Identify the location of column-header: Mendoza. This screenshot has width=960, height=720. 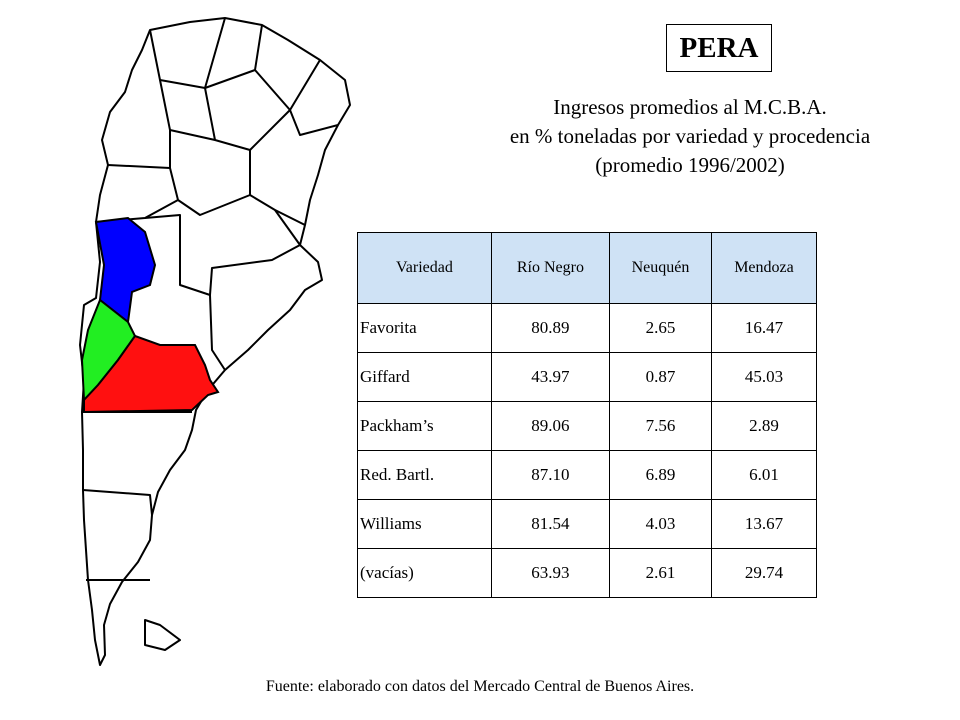
(764, 268).